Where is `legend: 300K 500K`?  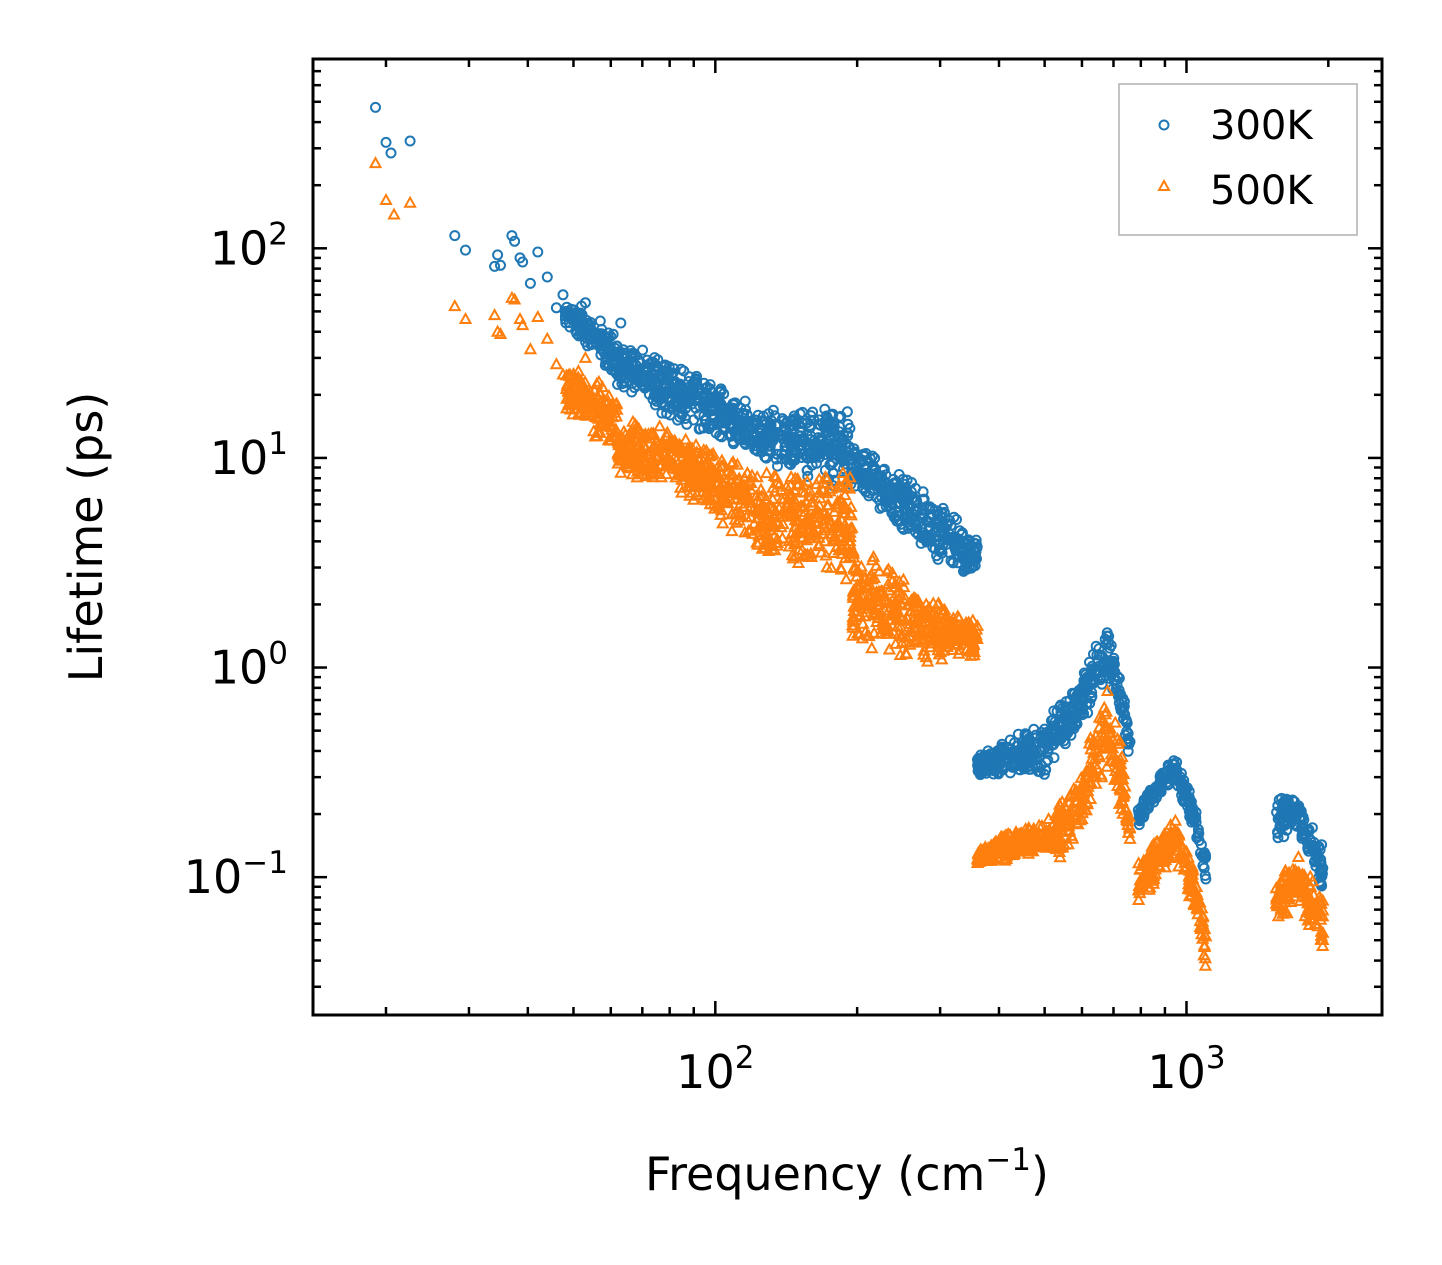
legend: 300K 500K is located at coordinates (1238, 159).